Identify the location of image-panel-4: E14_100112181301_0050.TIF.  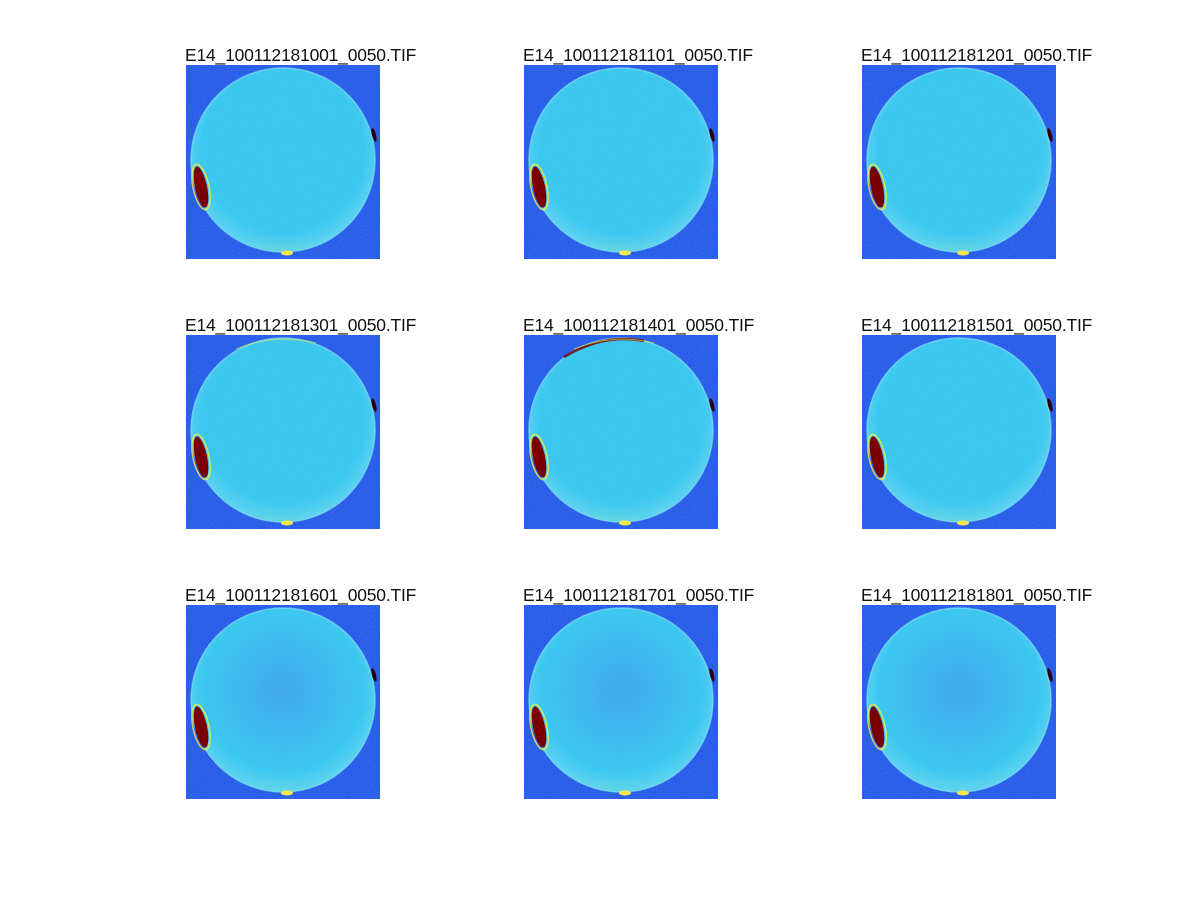
(315, 425).